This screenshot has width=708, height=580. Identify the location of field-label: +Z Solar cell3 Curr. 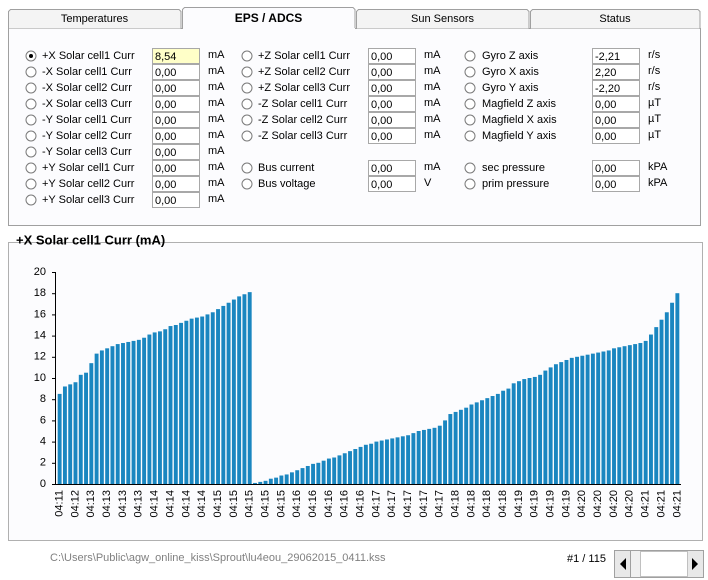
(304, 88).